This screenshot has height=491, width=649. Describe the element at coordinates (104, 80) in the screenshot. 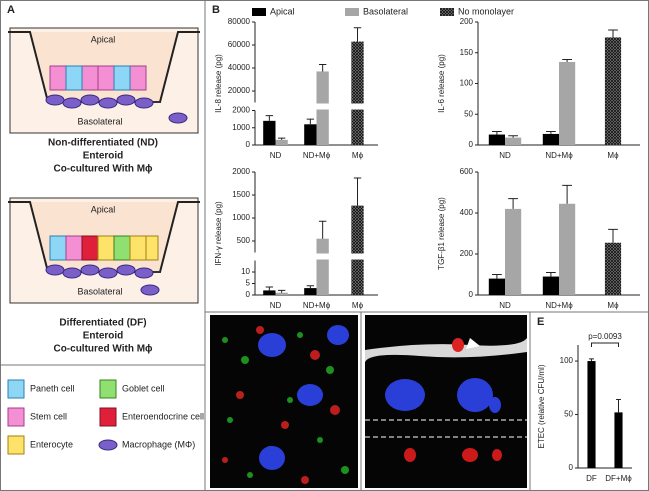

I see `transwell-top` at that location.